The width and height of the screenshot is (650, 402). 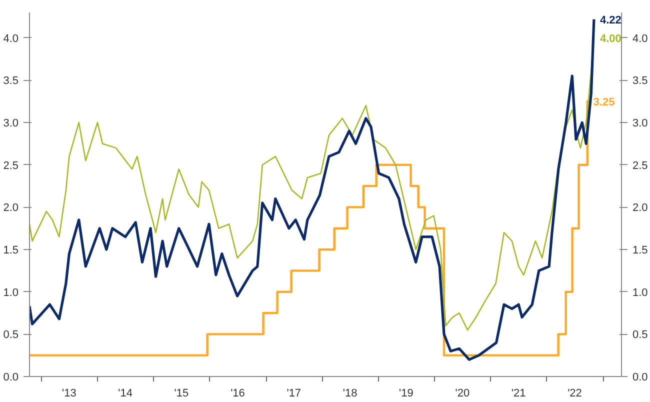 What do you see at coordinates (11, 292) in the screenshot?
I see `y-tick-label: 1.0` at bounding box center [11, 292].